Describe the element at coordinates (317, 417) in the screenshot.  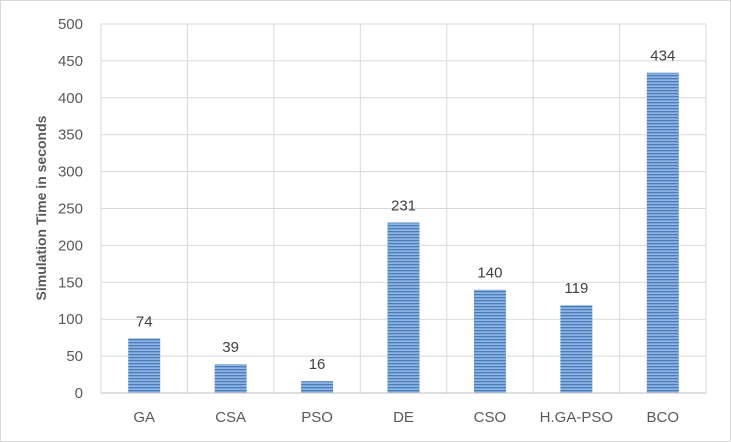
I see `x-tick-label: PSO` at that location.